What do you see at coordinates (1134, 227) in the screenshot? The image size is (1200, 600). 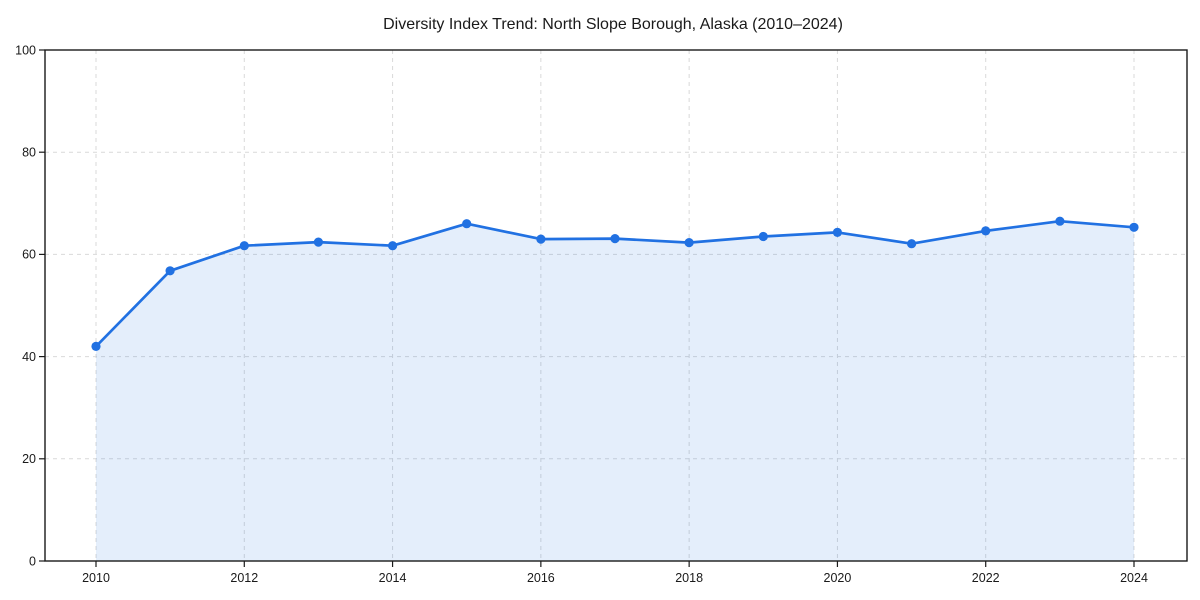 I see `data-point-marker-2024` at bounding box center [1134, 227].